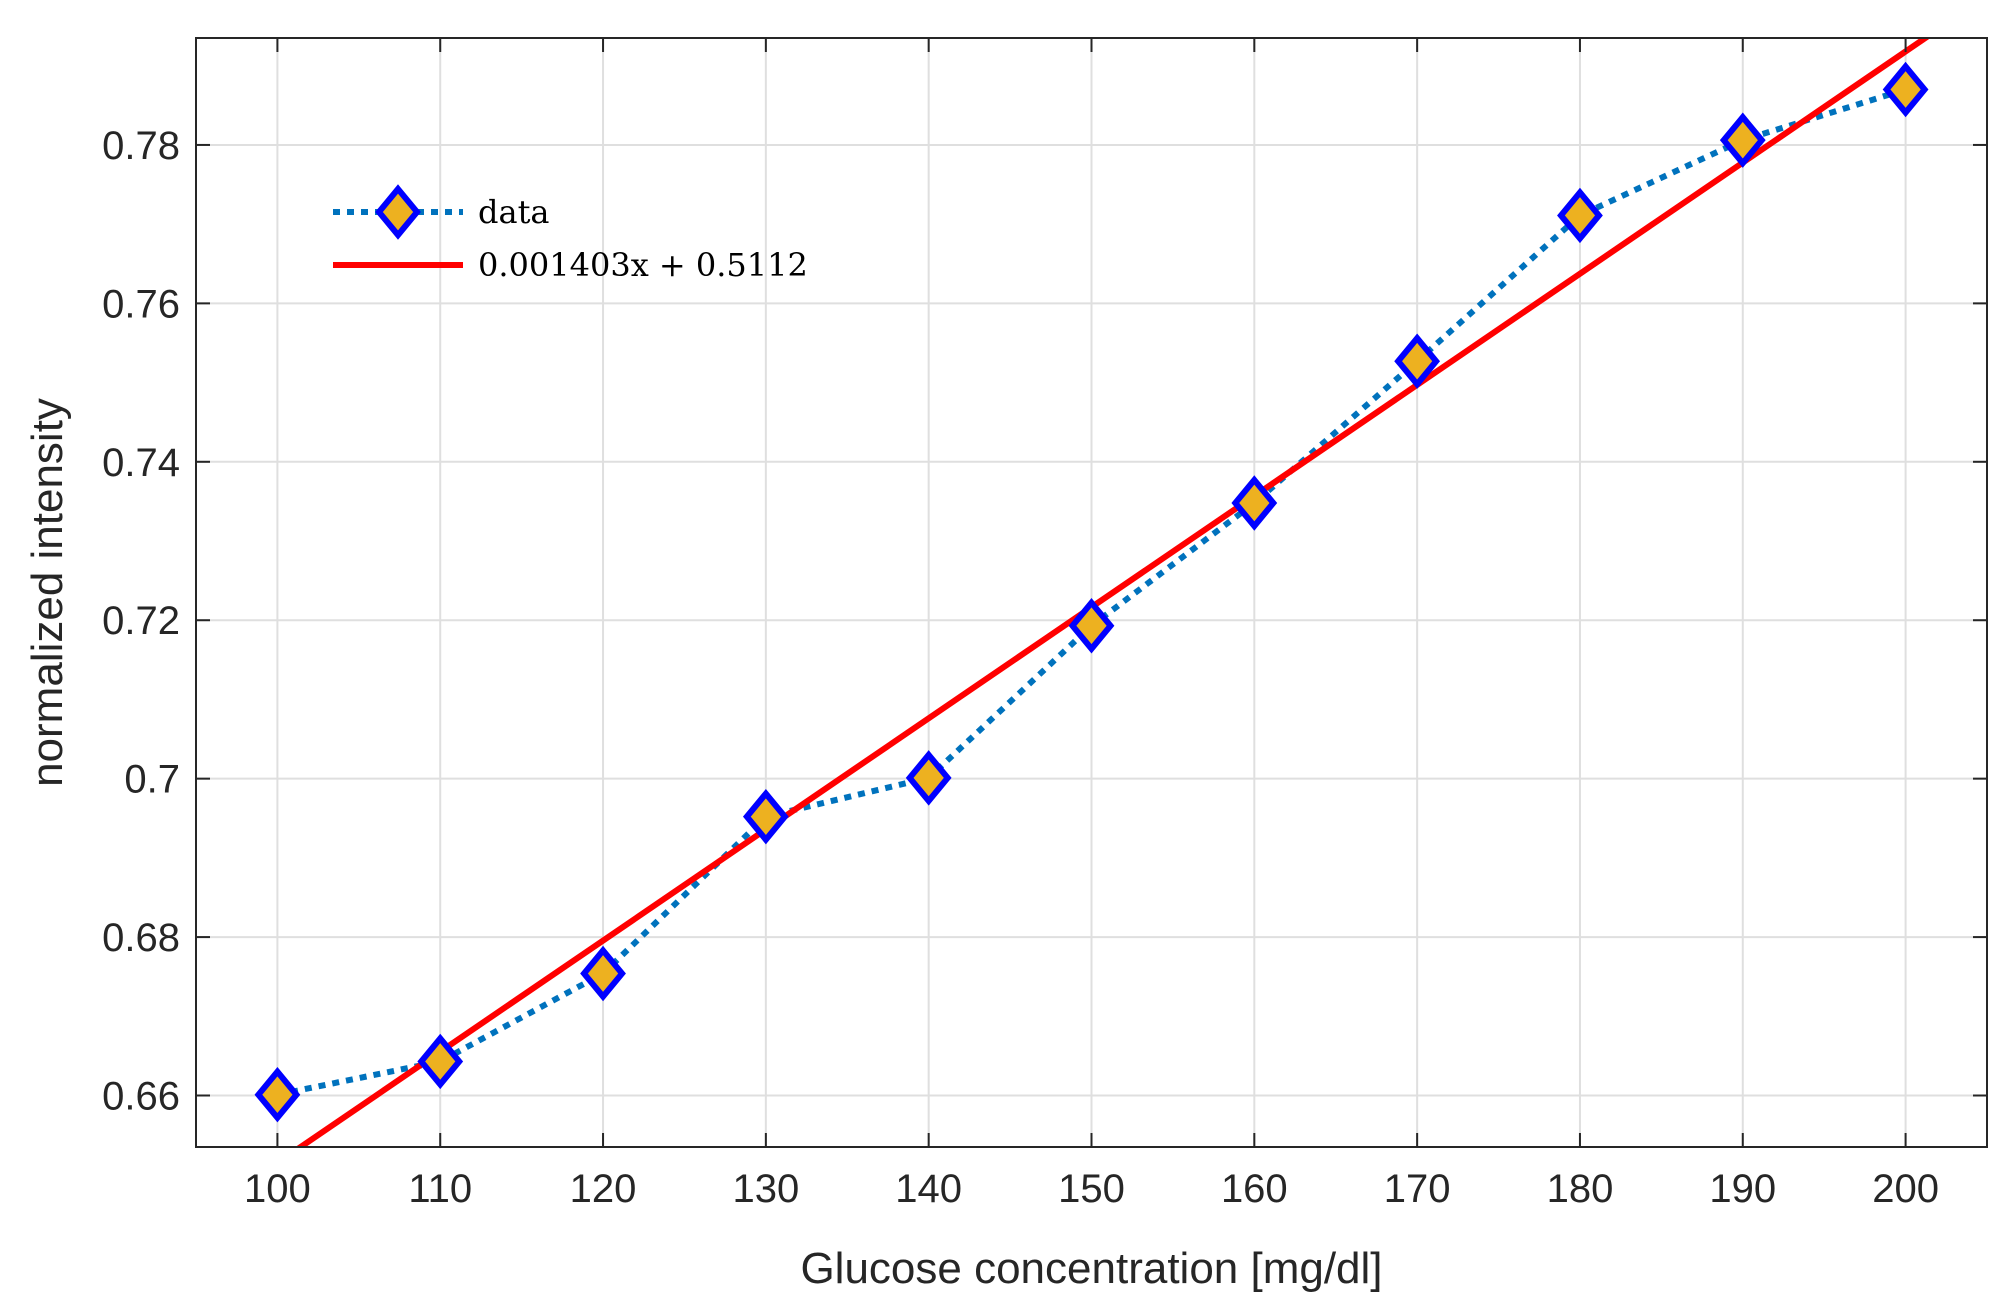 This screenshot has width=2004, height=1301. I want to click on x-tick-label: 180, so click(1580, 1189).